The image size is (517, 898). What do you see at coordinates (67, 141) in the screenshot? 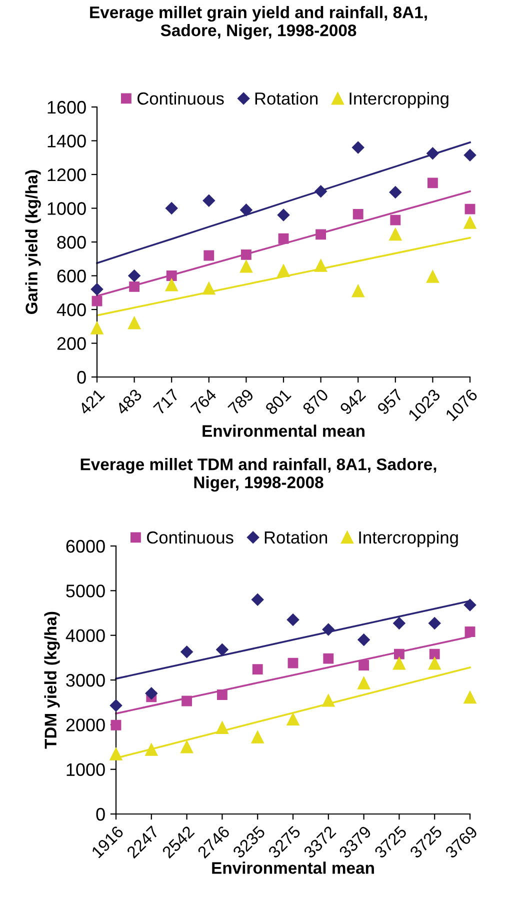
I see `y-tick-label: 1400` at bounding box center [67, 141].